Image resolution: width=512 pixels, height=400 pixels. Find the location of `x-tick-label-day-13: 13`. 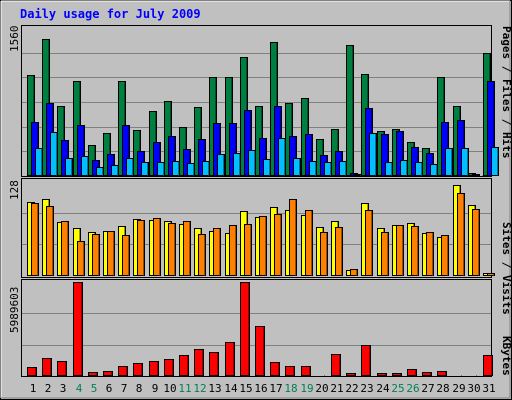

x-tick-label-day-13: 13 is located at coordinates (214, 388).